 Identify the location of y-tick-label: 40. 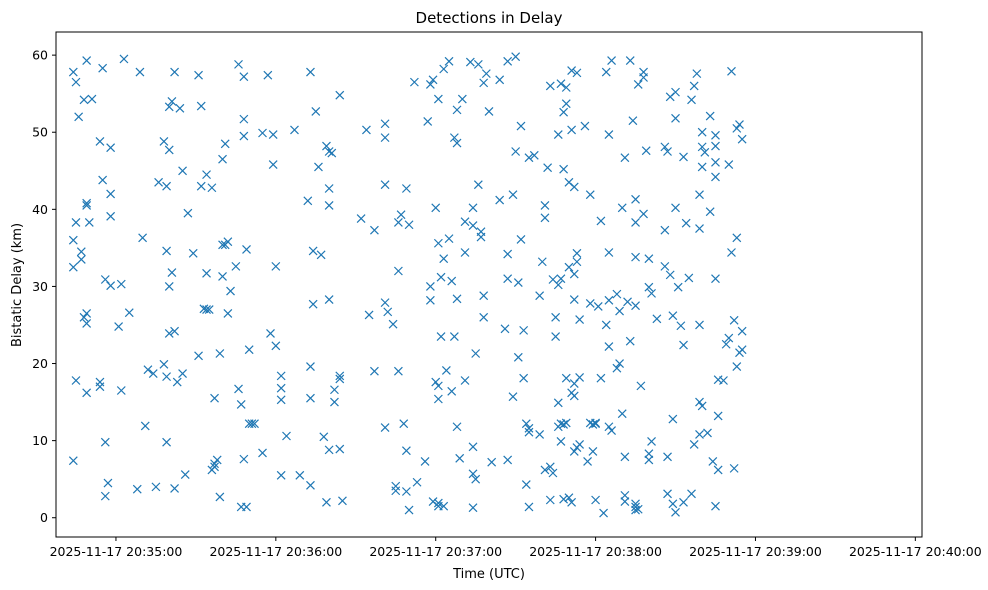
(40, 209).